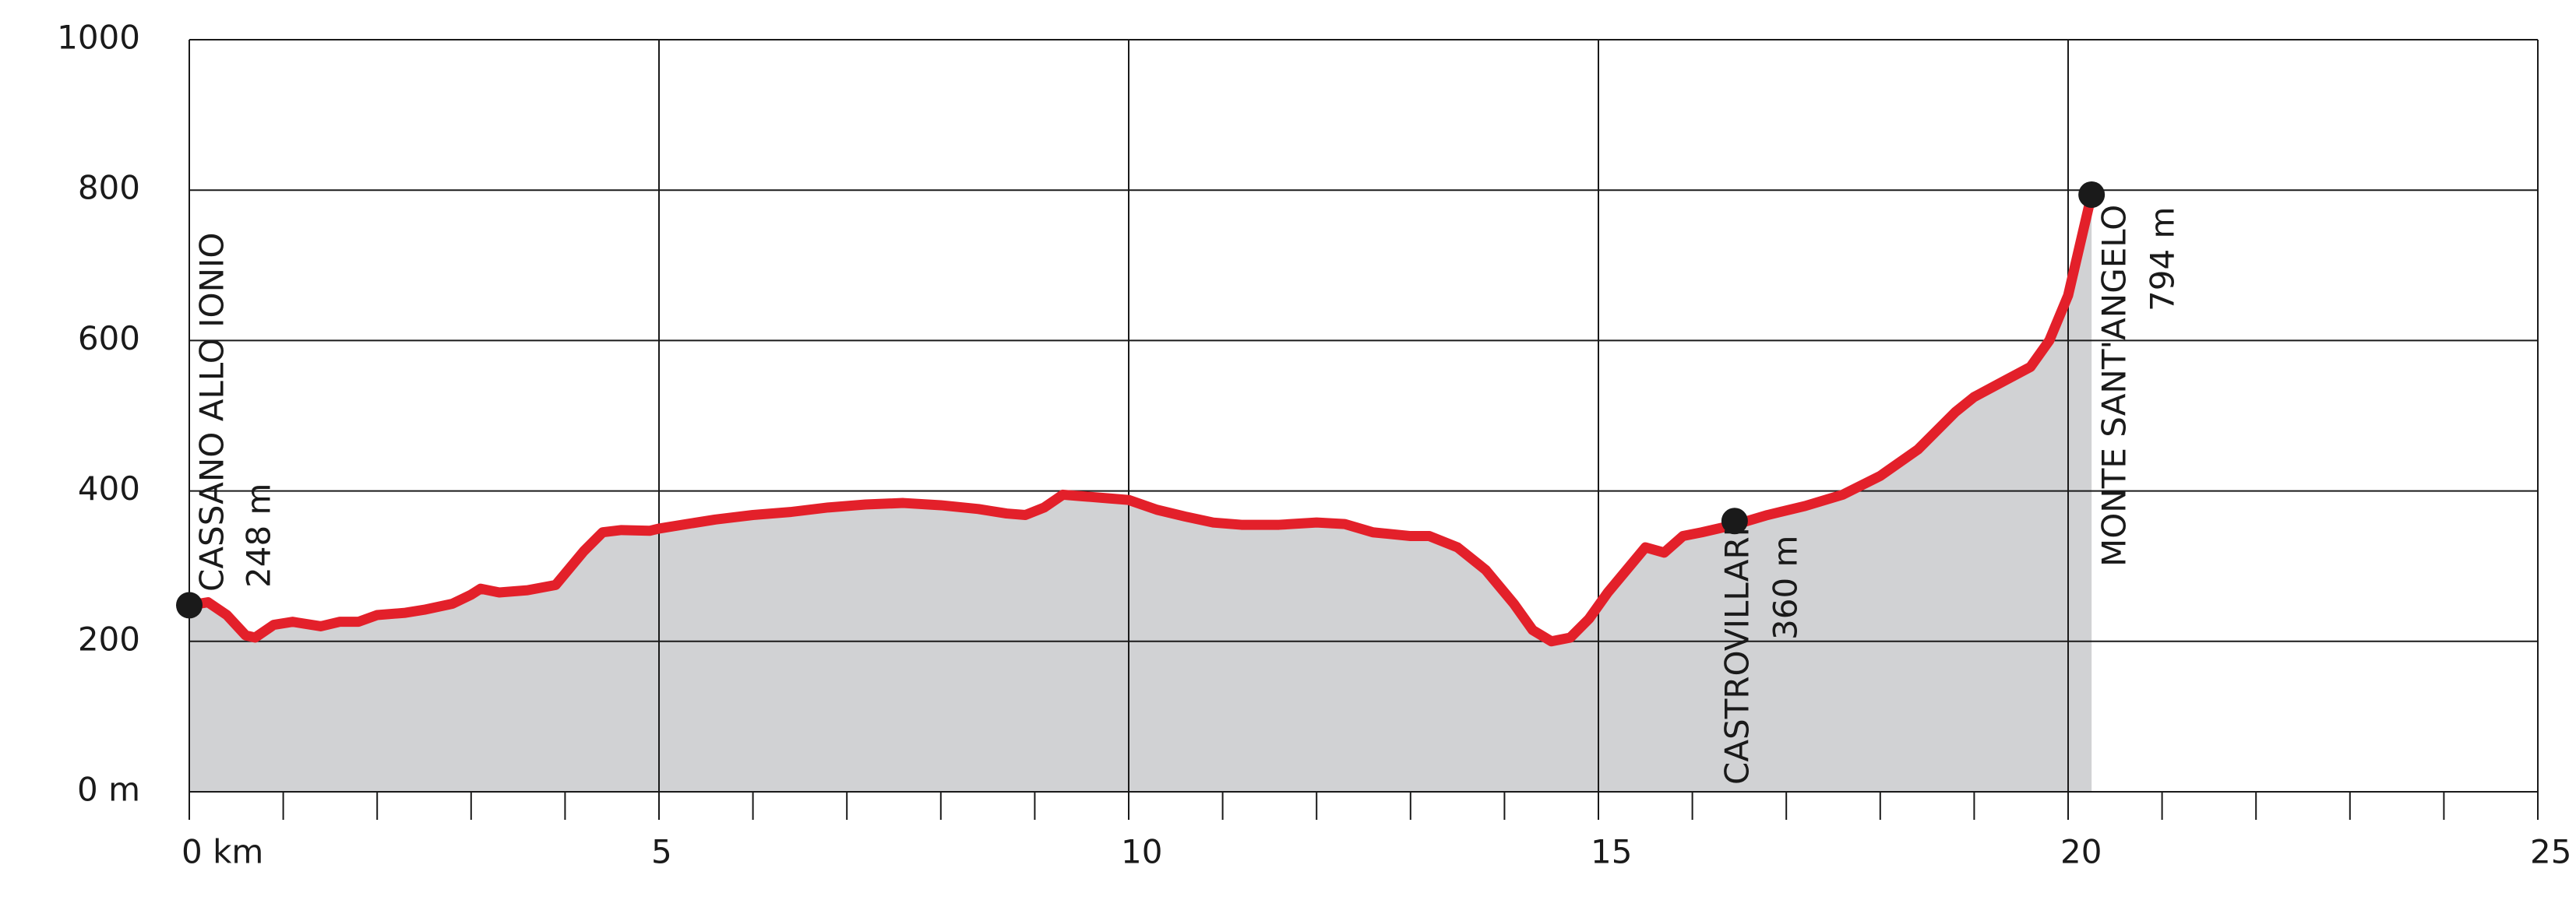  Describe the element at coordinates (109, 488) in the screenshot. I see `y-tick-label: 400` at that location.